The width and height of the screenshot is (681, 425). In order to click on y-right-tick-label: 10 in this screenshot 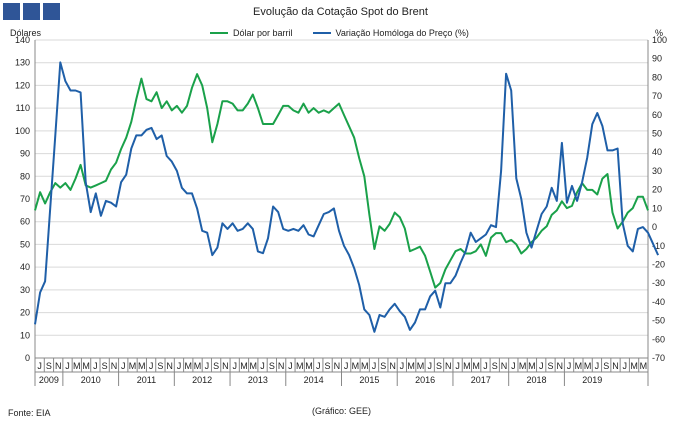, I will do `click(657, 208)`.